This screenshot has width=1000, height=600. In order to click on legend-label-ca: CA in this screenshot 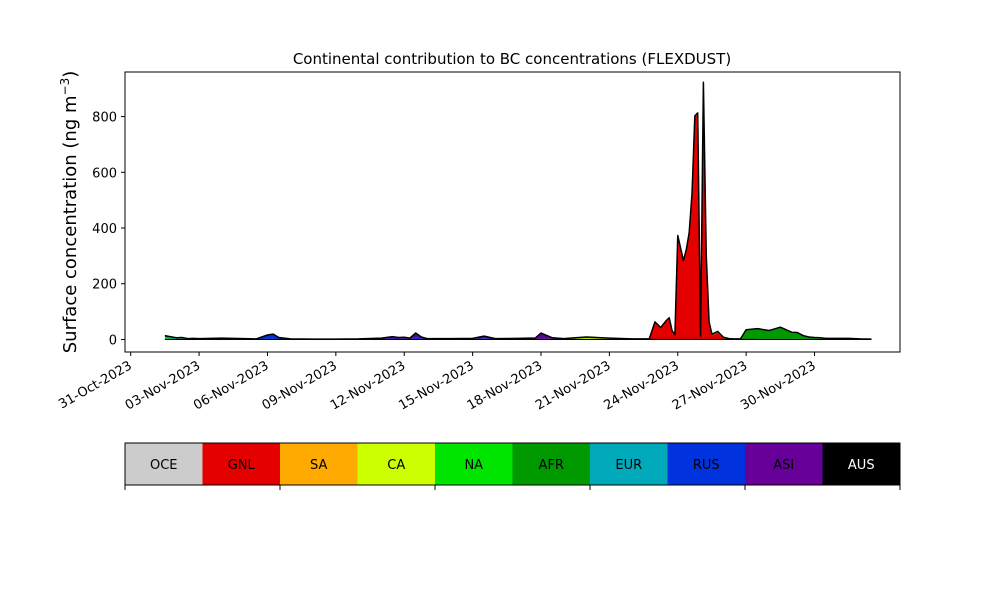, I will do `click(396, 465)`.